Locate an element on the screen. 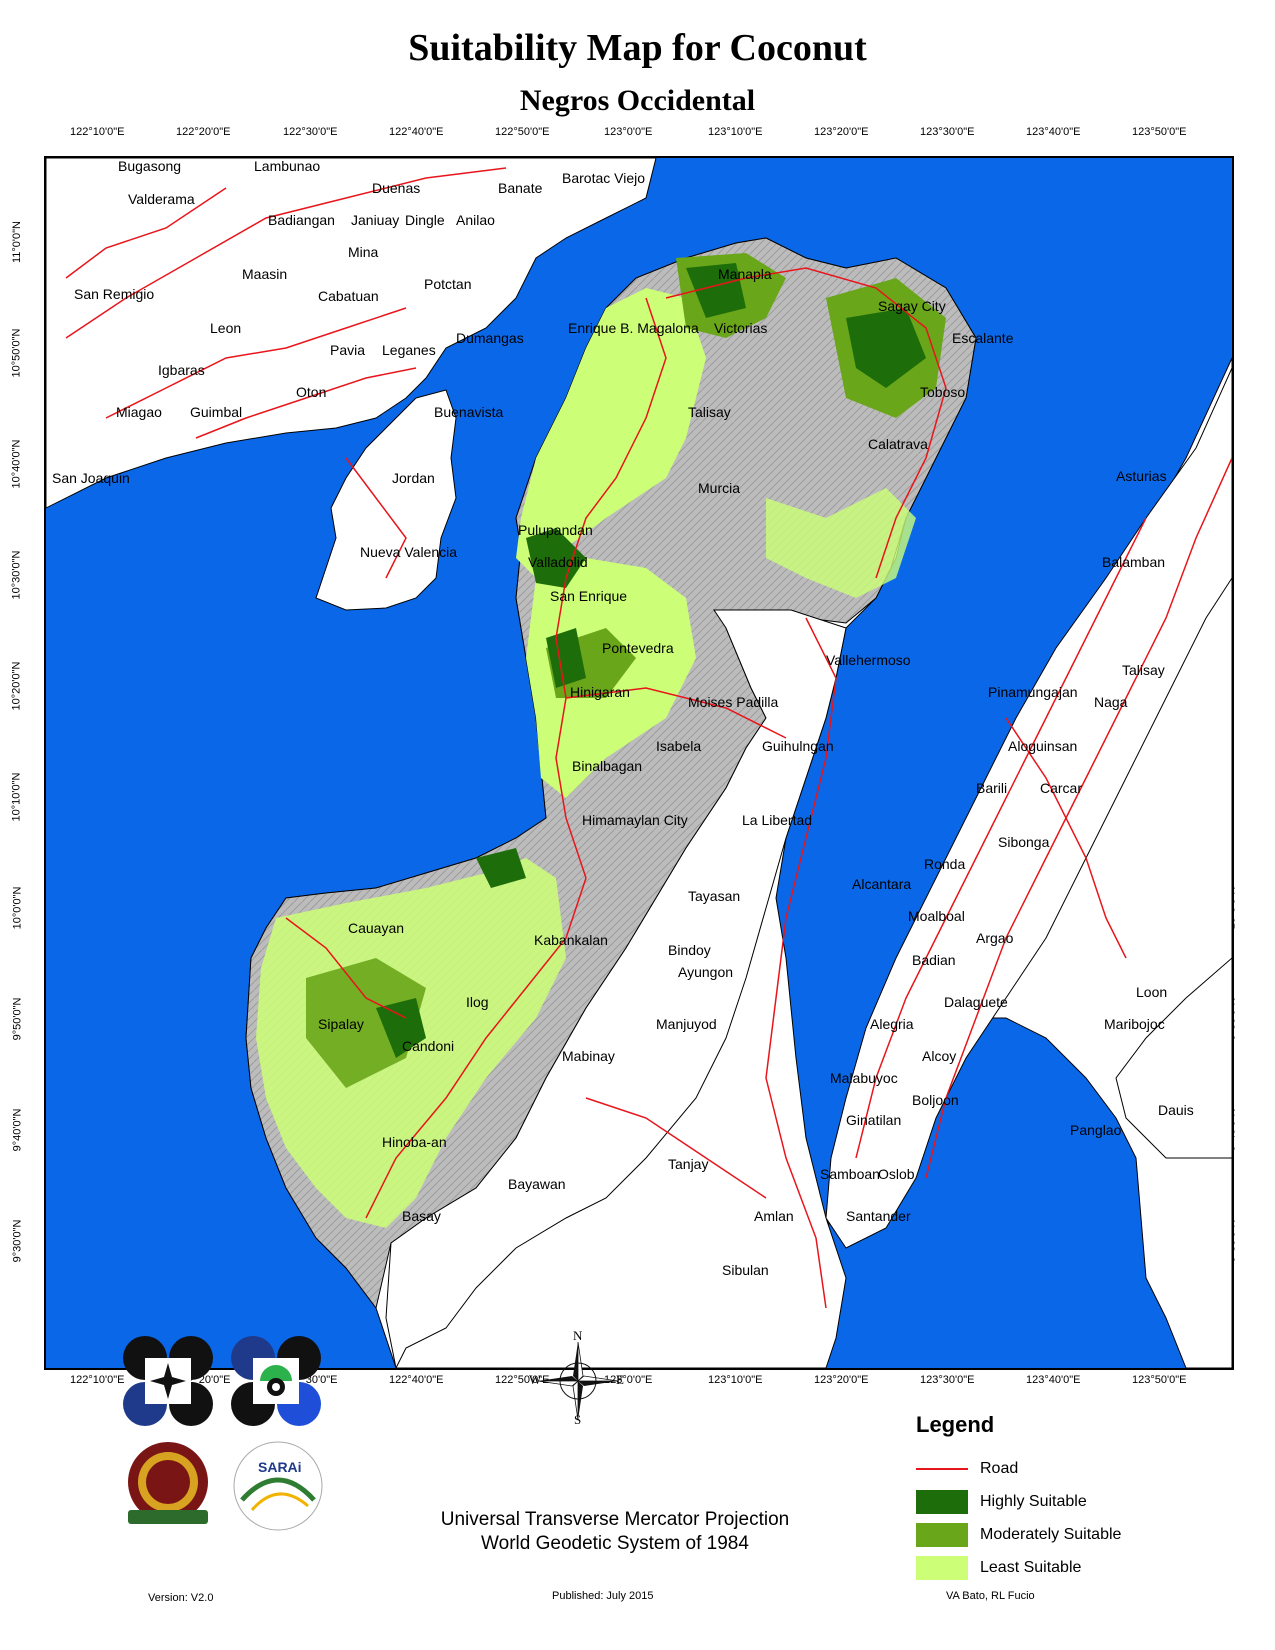 The height and width of the screenshot is (1650, 1275). place-label: Bayawan is located at coordinates (537, 1184).